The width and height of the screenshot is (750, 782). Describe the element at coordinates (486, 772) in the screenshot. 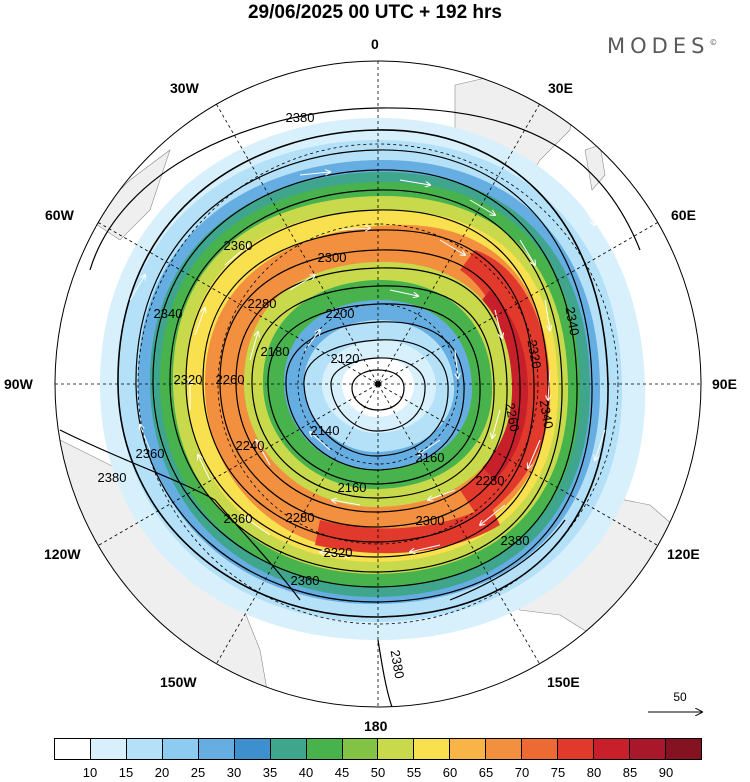

I see `colorbar-tick-label: 65` at that location.